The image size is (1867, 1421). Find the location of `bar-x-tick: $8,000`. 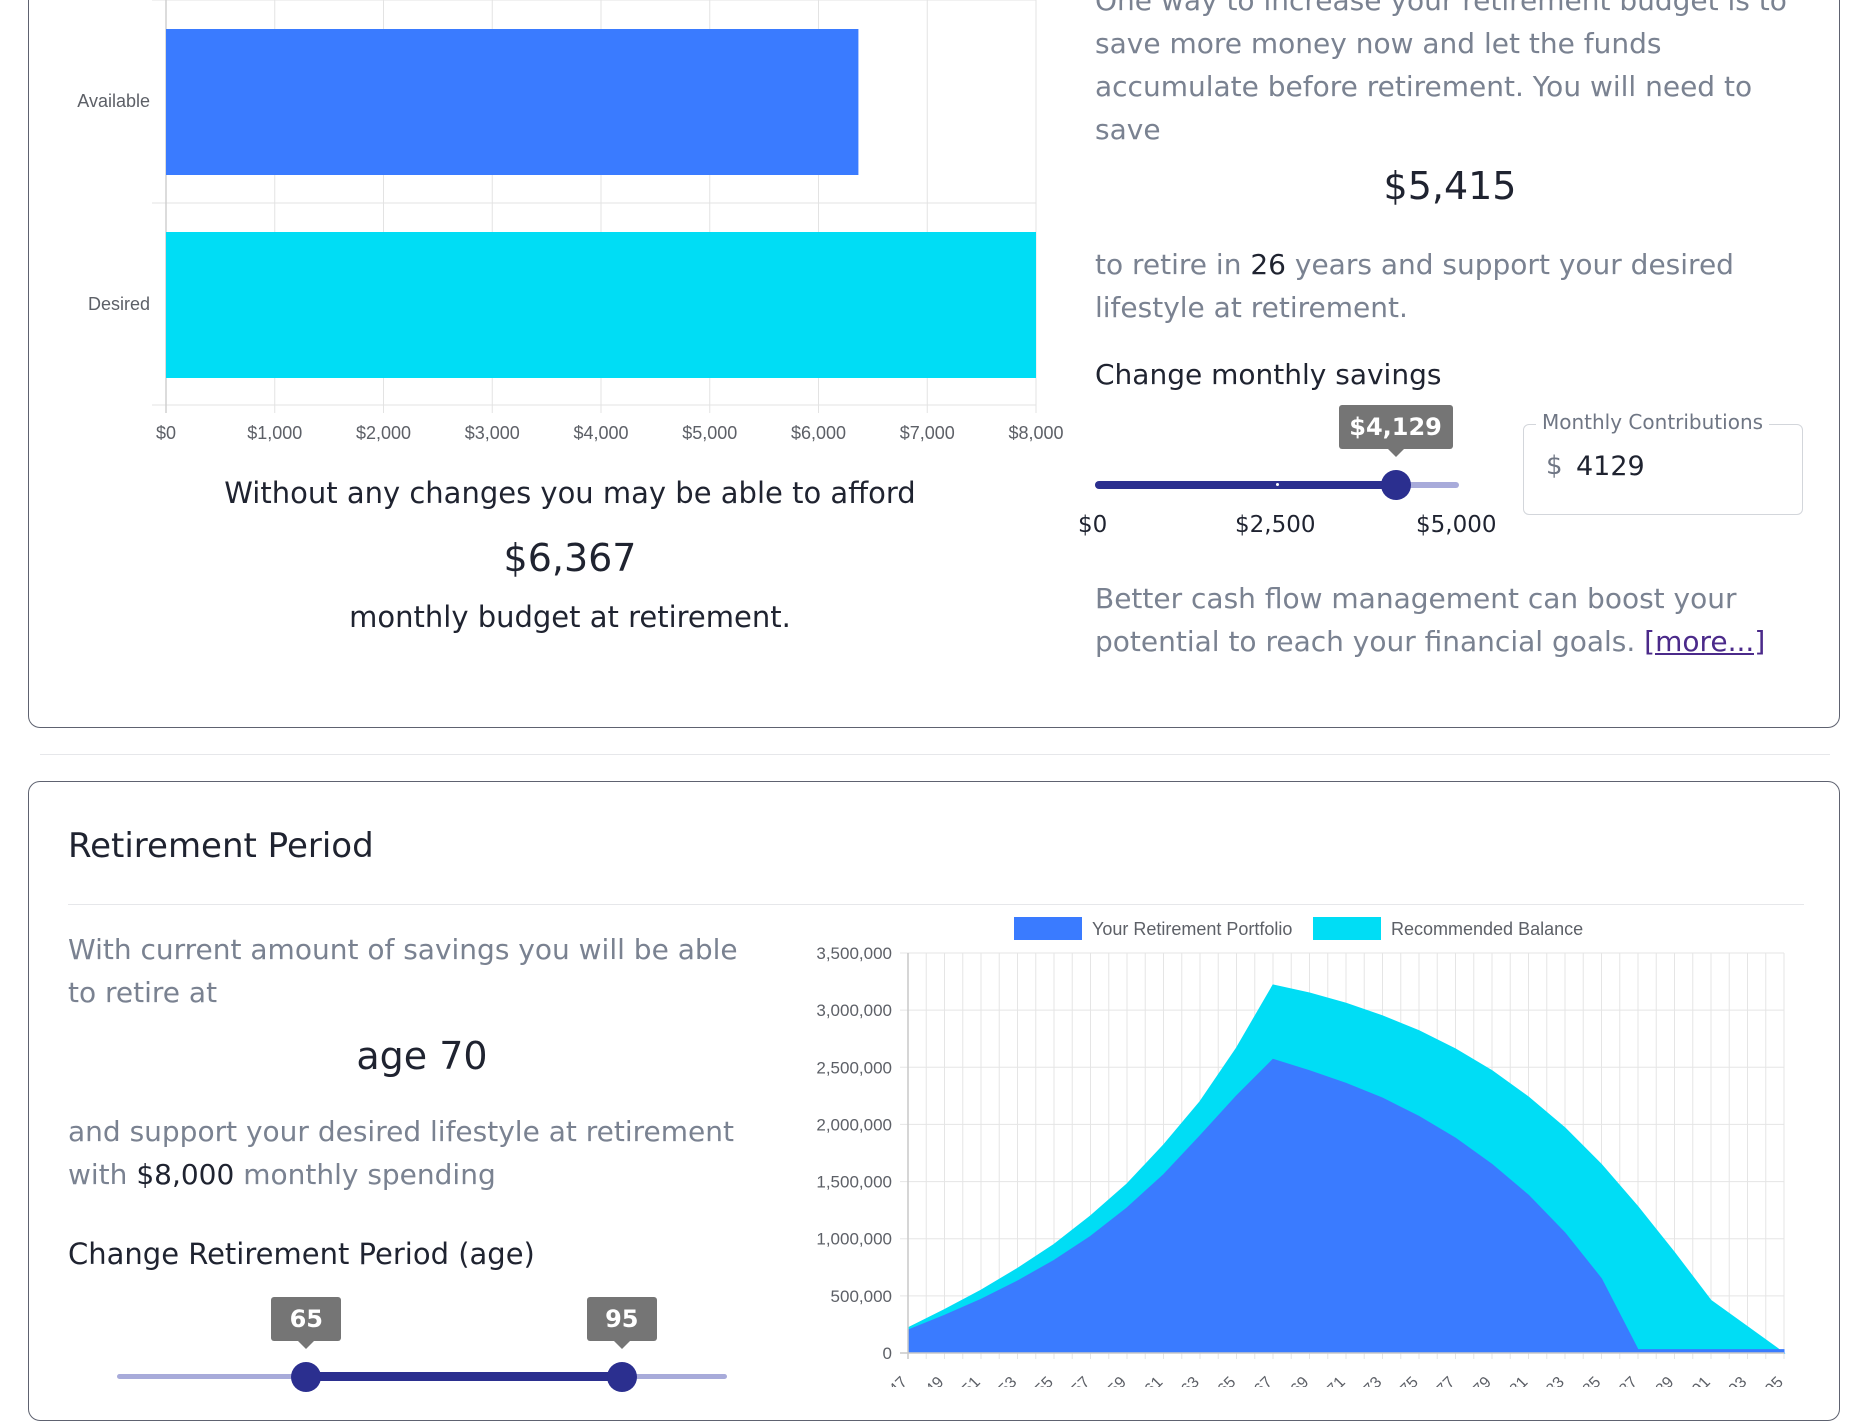

bar-x-tick: $8,000 is located at coordinates (1035, 433).